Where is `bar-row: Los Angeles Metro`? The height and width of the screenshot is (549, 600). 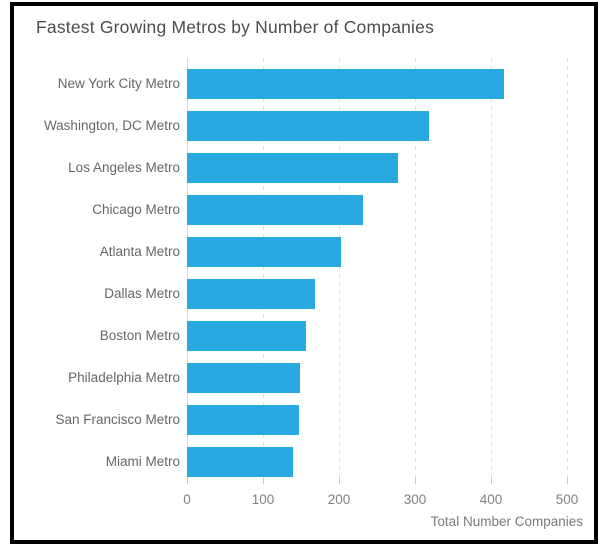
bar-row: Los Angeles Metro is located at coordinates (304, 168).